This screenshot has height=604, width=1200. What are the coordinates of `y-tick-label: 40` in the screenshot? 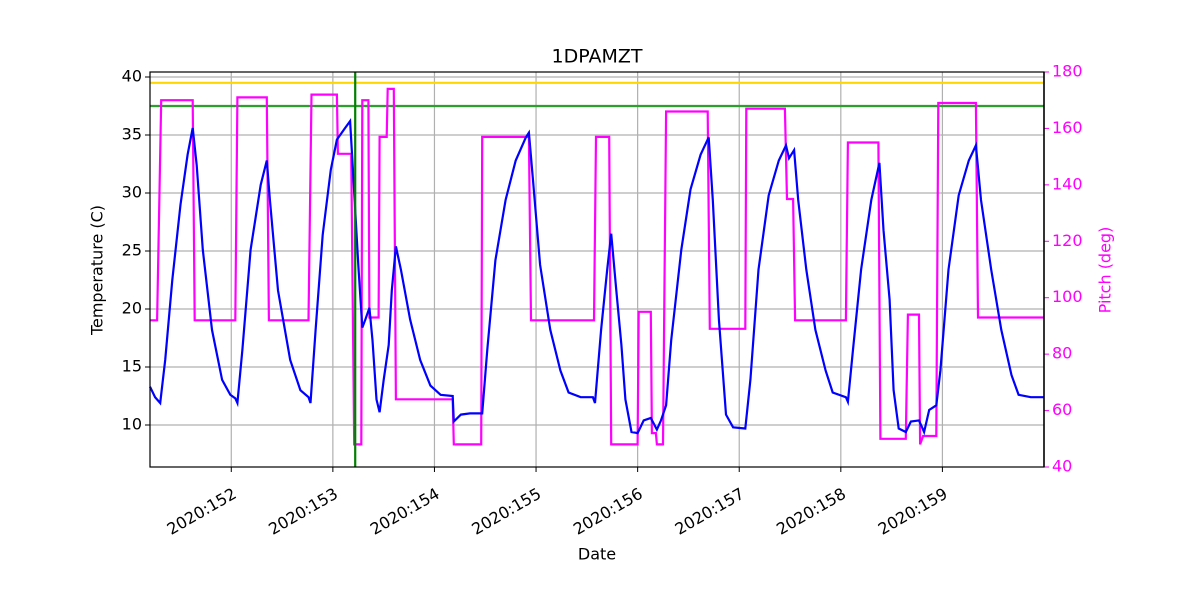 It's located at (132, 75).